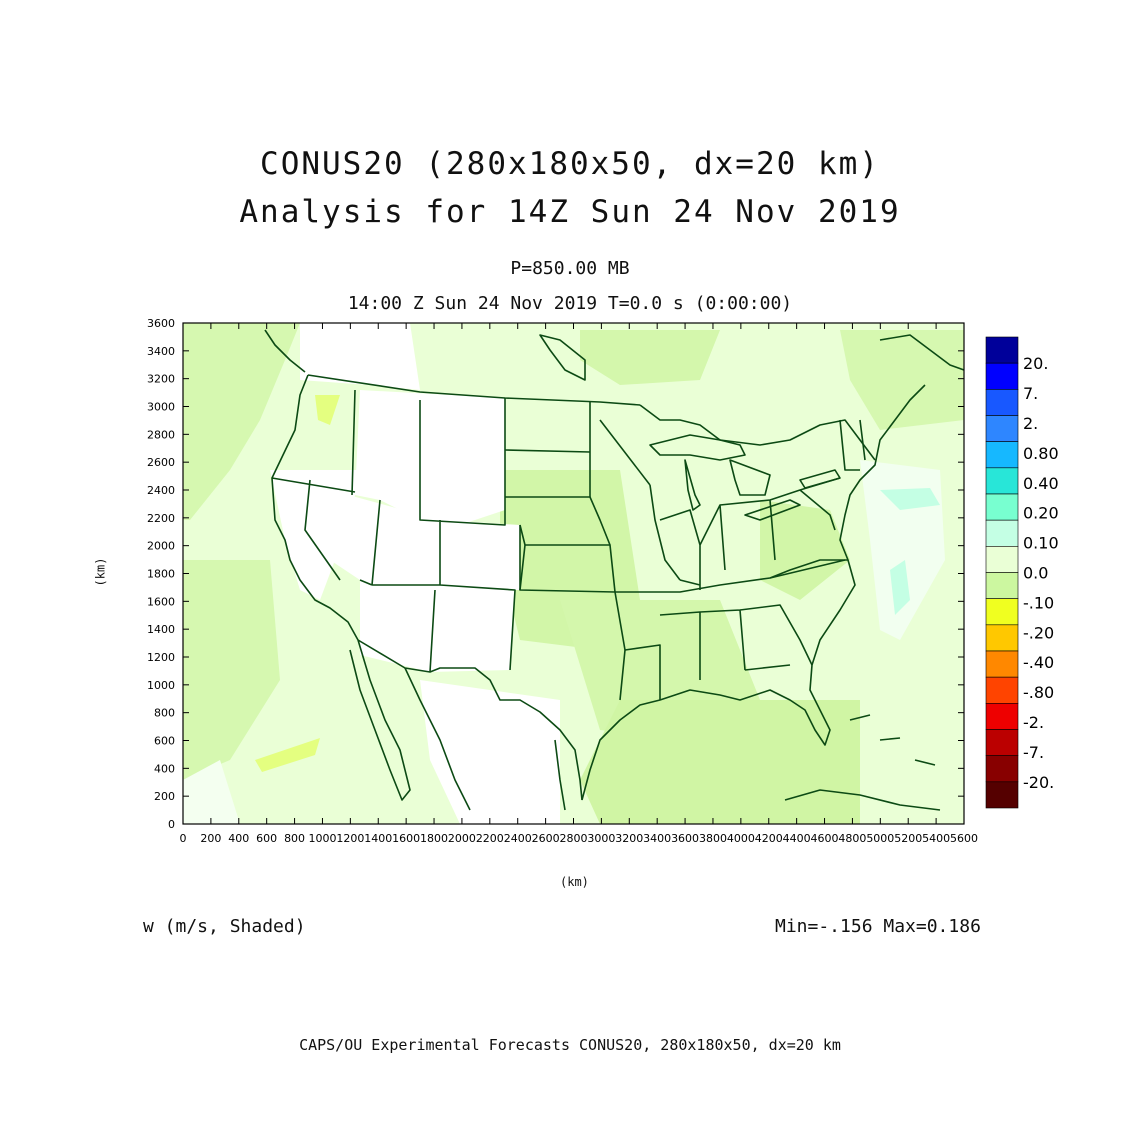  What do you see at coordinates (161, 434) in the screenshot?
I see `y-tick-label: 2800` at bounding box center [161, 434].